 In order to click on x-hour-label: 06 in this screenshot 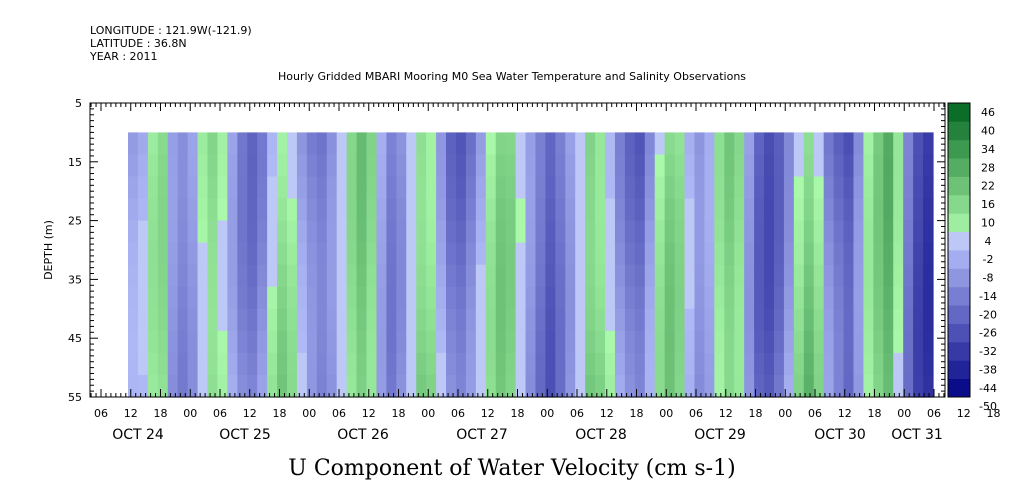, I will do `click(101, 413)`.